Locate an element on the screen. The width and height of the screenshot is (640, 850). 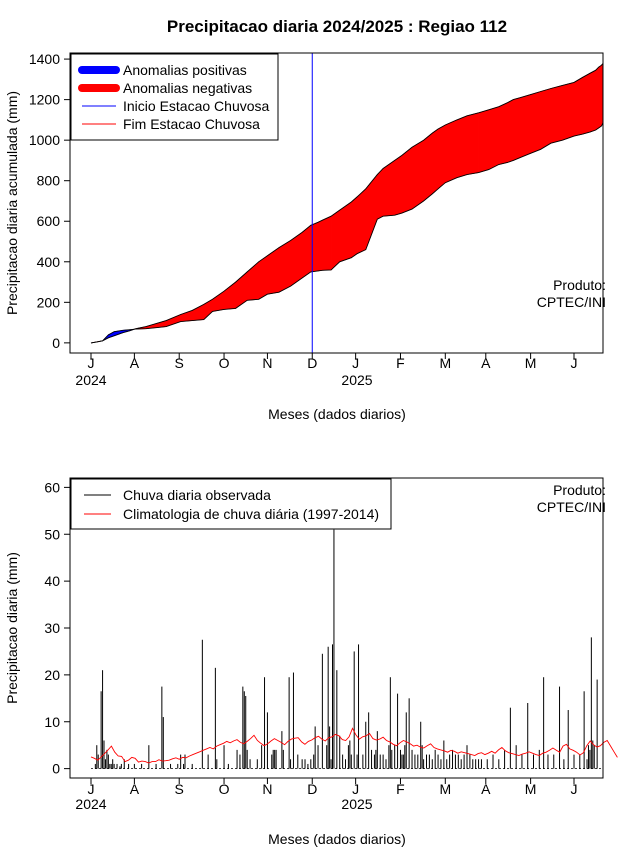
bottom-ytick-label: 30 is located at coordinates (52, 628).